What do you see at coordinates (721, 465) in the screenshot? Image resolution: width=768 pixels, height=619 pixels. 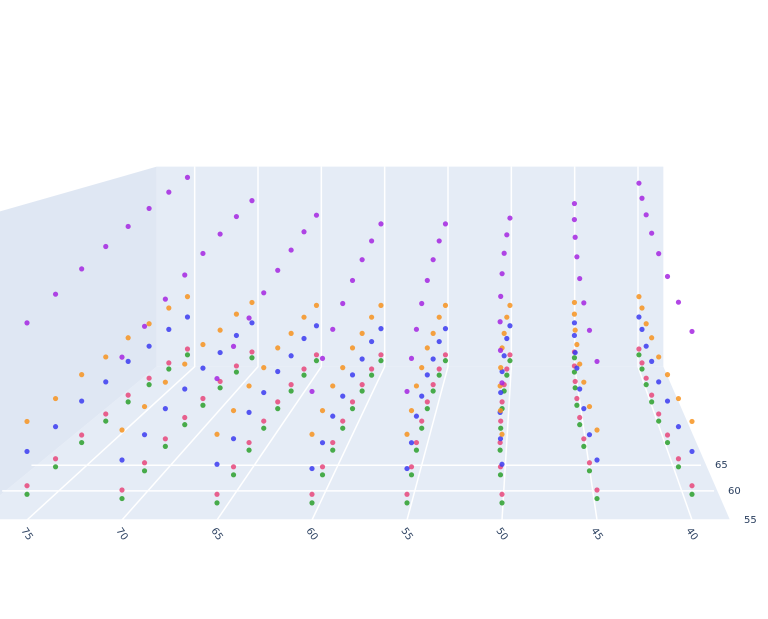 I see `y-tick-label: 65` at bounding box center [721, 465].